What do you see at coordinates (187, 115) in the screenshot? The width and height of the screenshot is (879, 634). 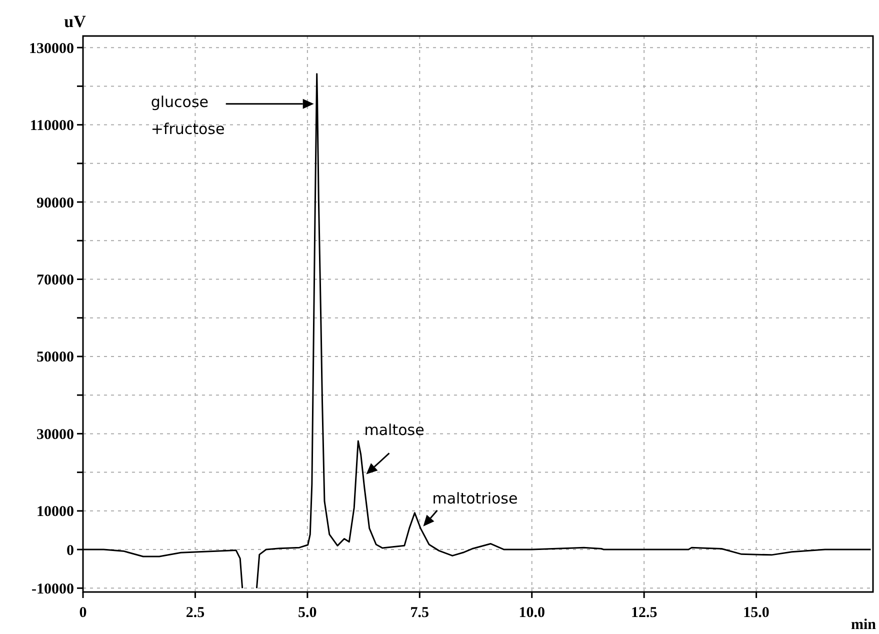 I see `annotation: glucose +fructose` at bounding box center [187, 115].